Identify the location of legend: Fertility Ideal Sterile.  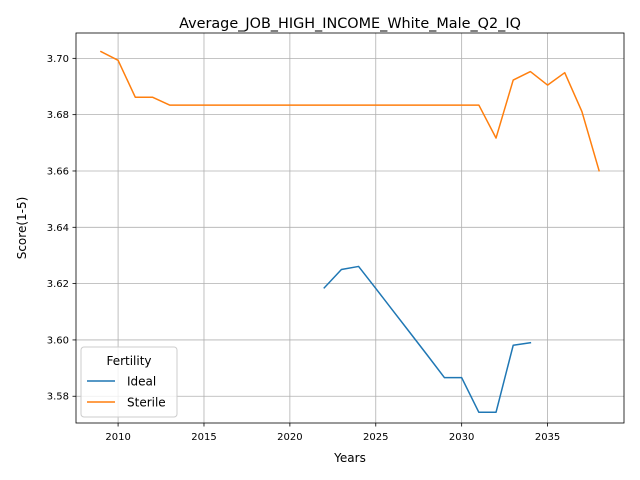
(129, 382).